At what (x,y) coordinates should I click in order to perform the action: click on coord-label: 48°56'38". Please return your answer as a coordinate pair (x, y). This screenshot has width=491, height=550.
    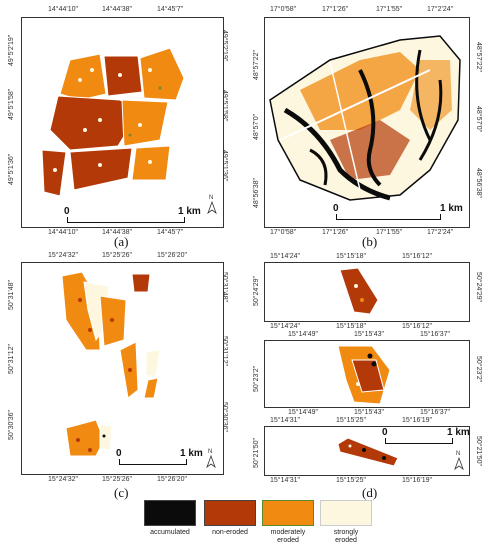
    Looking at the image, I should click on (256, 193).